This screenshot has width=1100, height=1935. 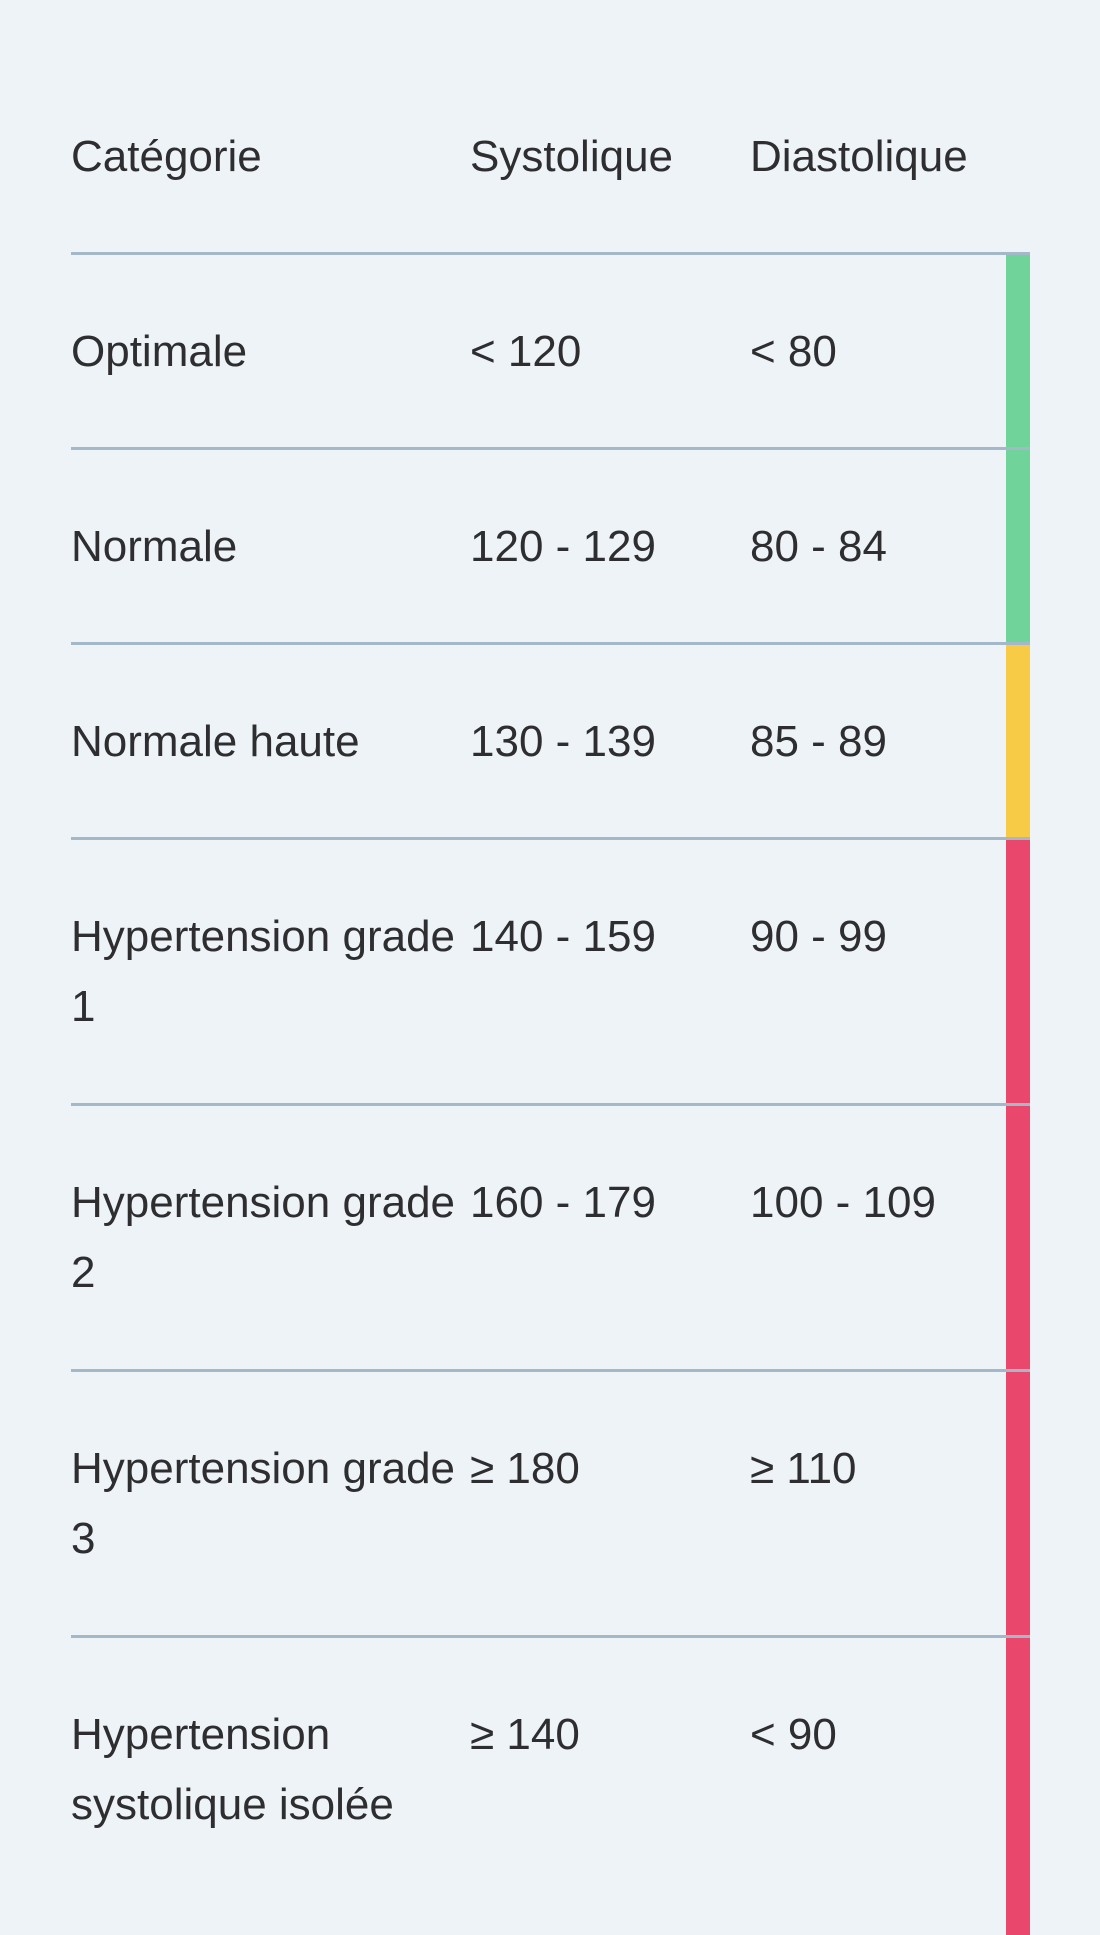 What do you see at coordinates (563, 936) in the screenshot?
I see `systolic-cell: 140 - 159` at bounding box center [563, 936].